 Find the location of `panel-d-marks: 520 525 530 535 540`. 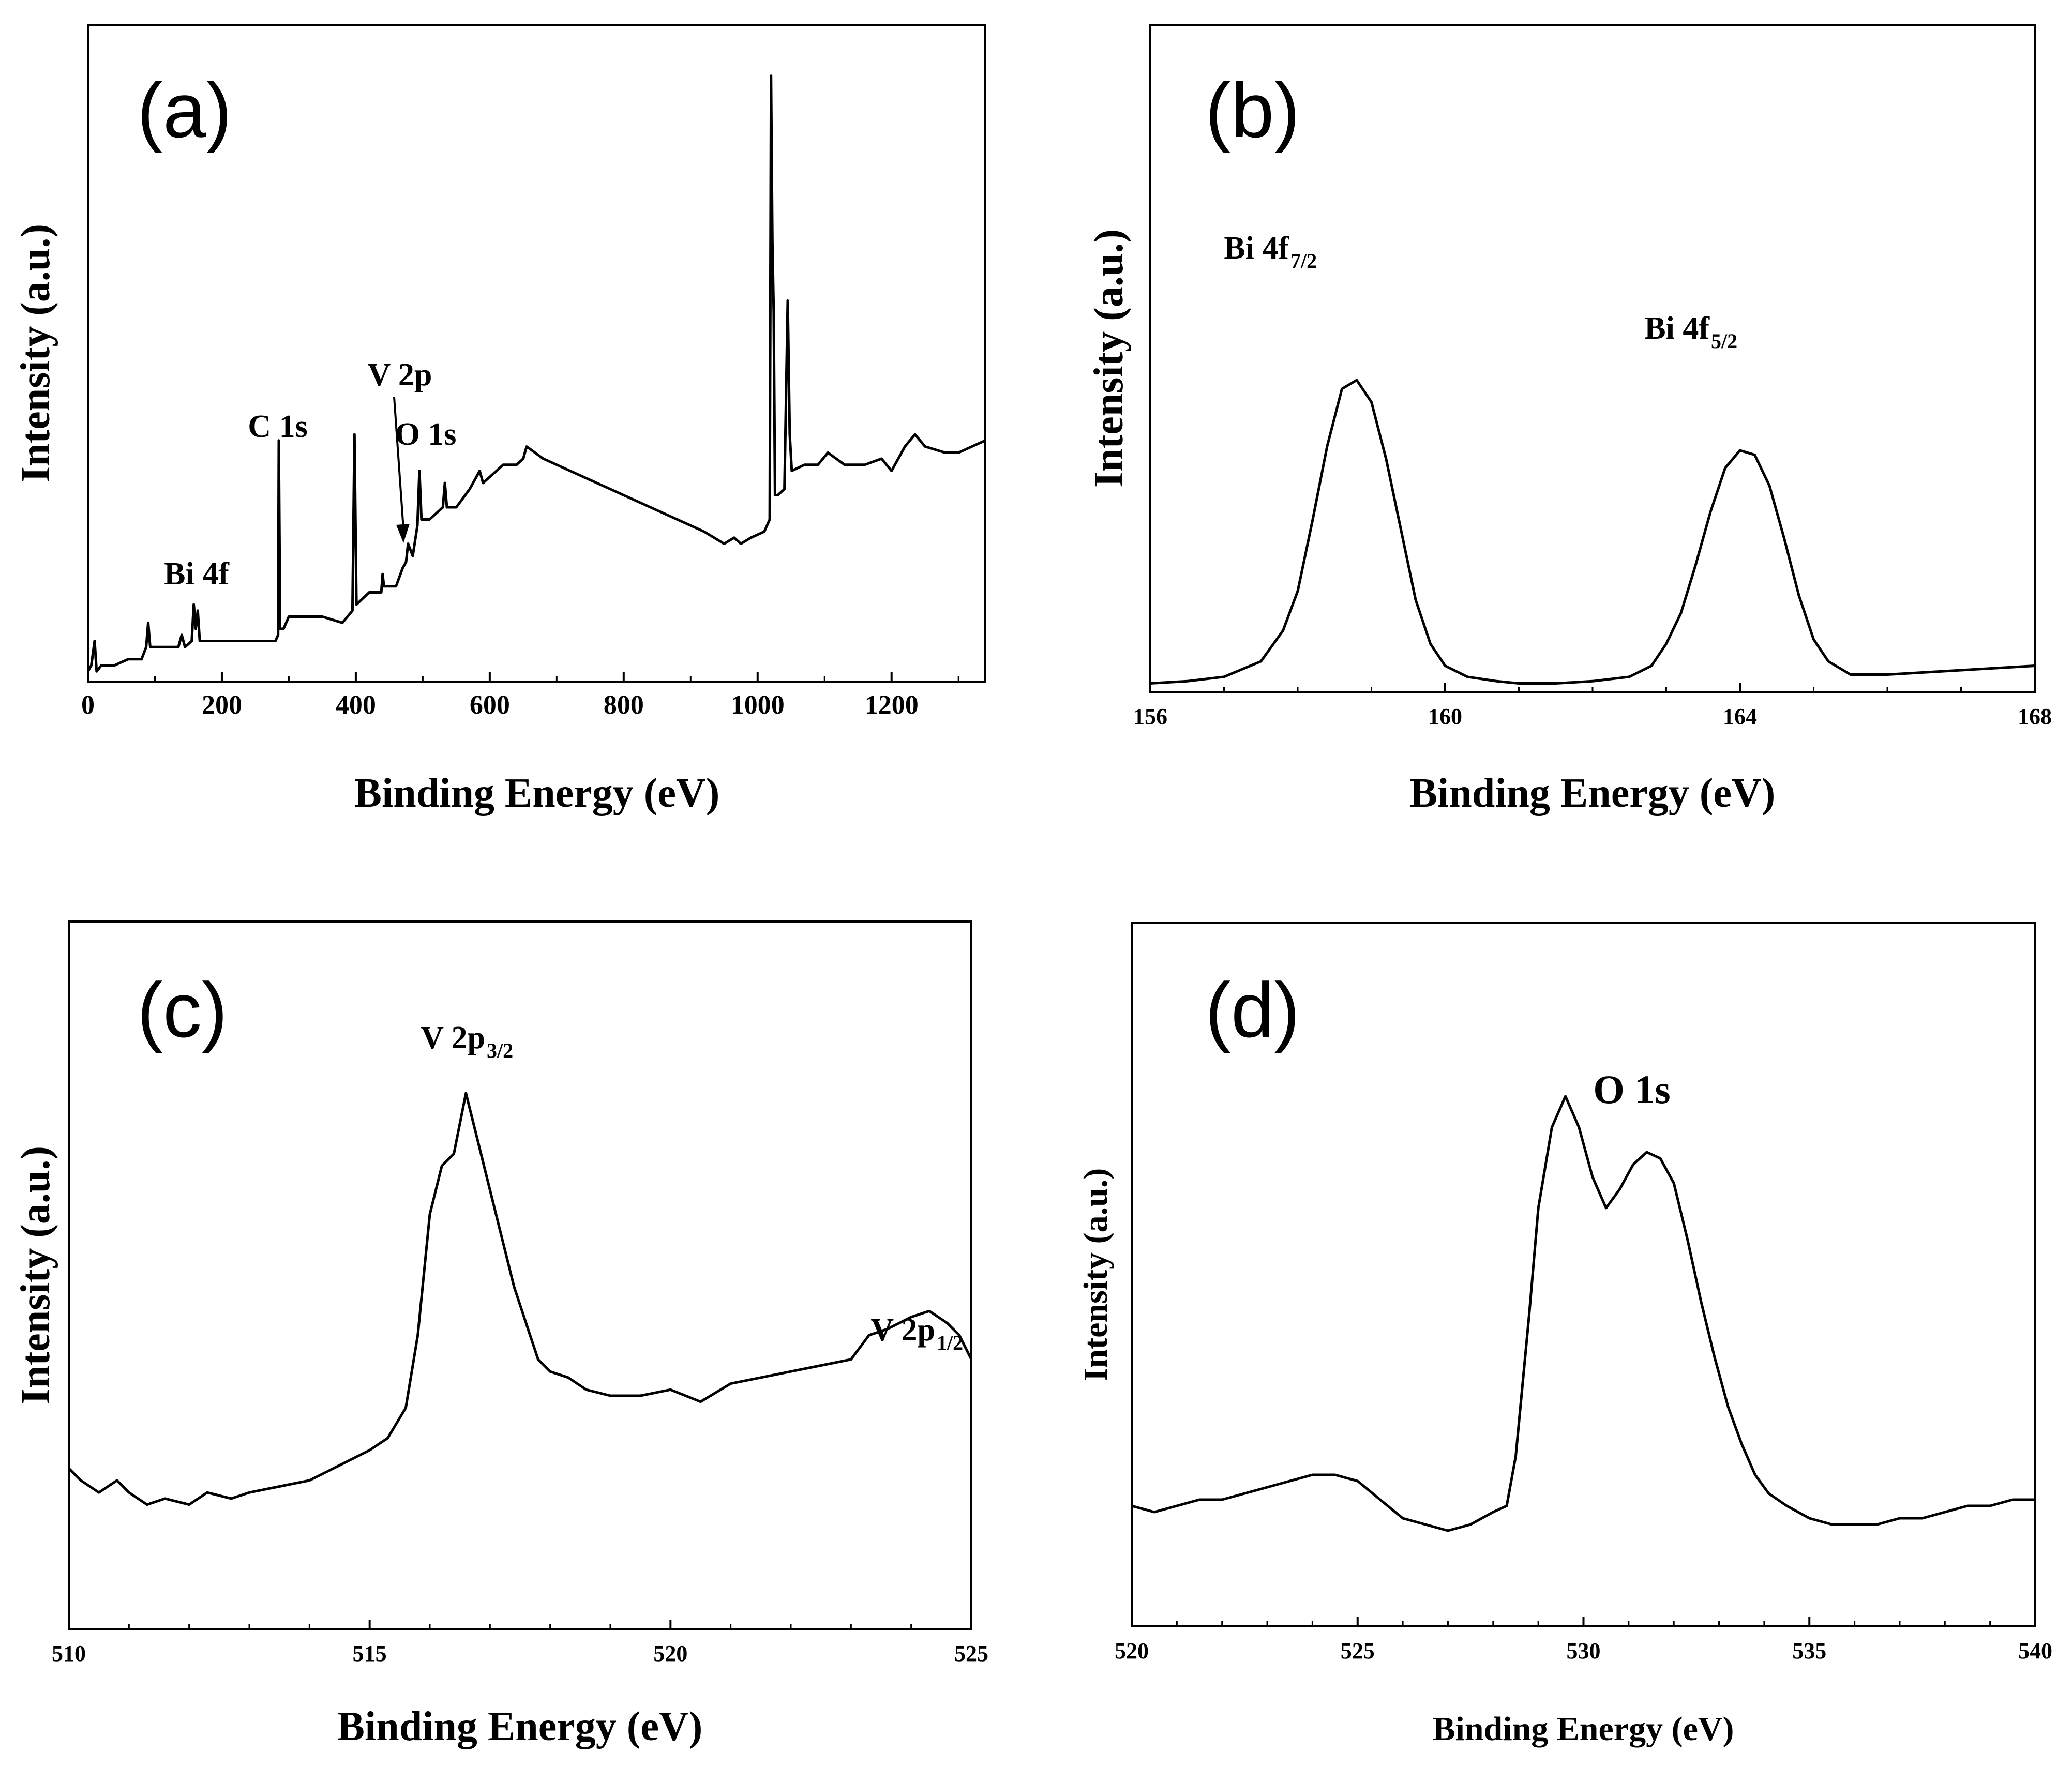

panel-d-marks: 520 525 530 535 540 is located at coordinates (1583, 1379).